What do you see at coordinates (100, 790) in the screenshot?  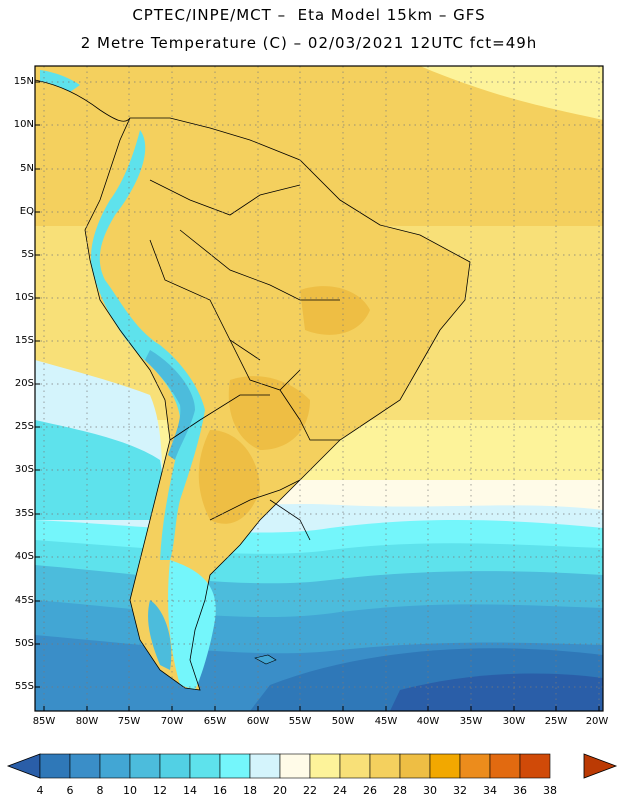 I see `colorbar-level-label: 8` at bounding box center [100, 790].